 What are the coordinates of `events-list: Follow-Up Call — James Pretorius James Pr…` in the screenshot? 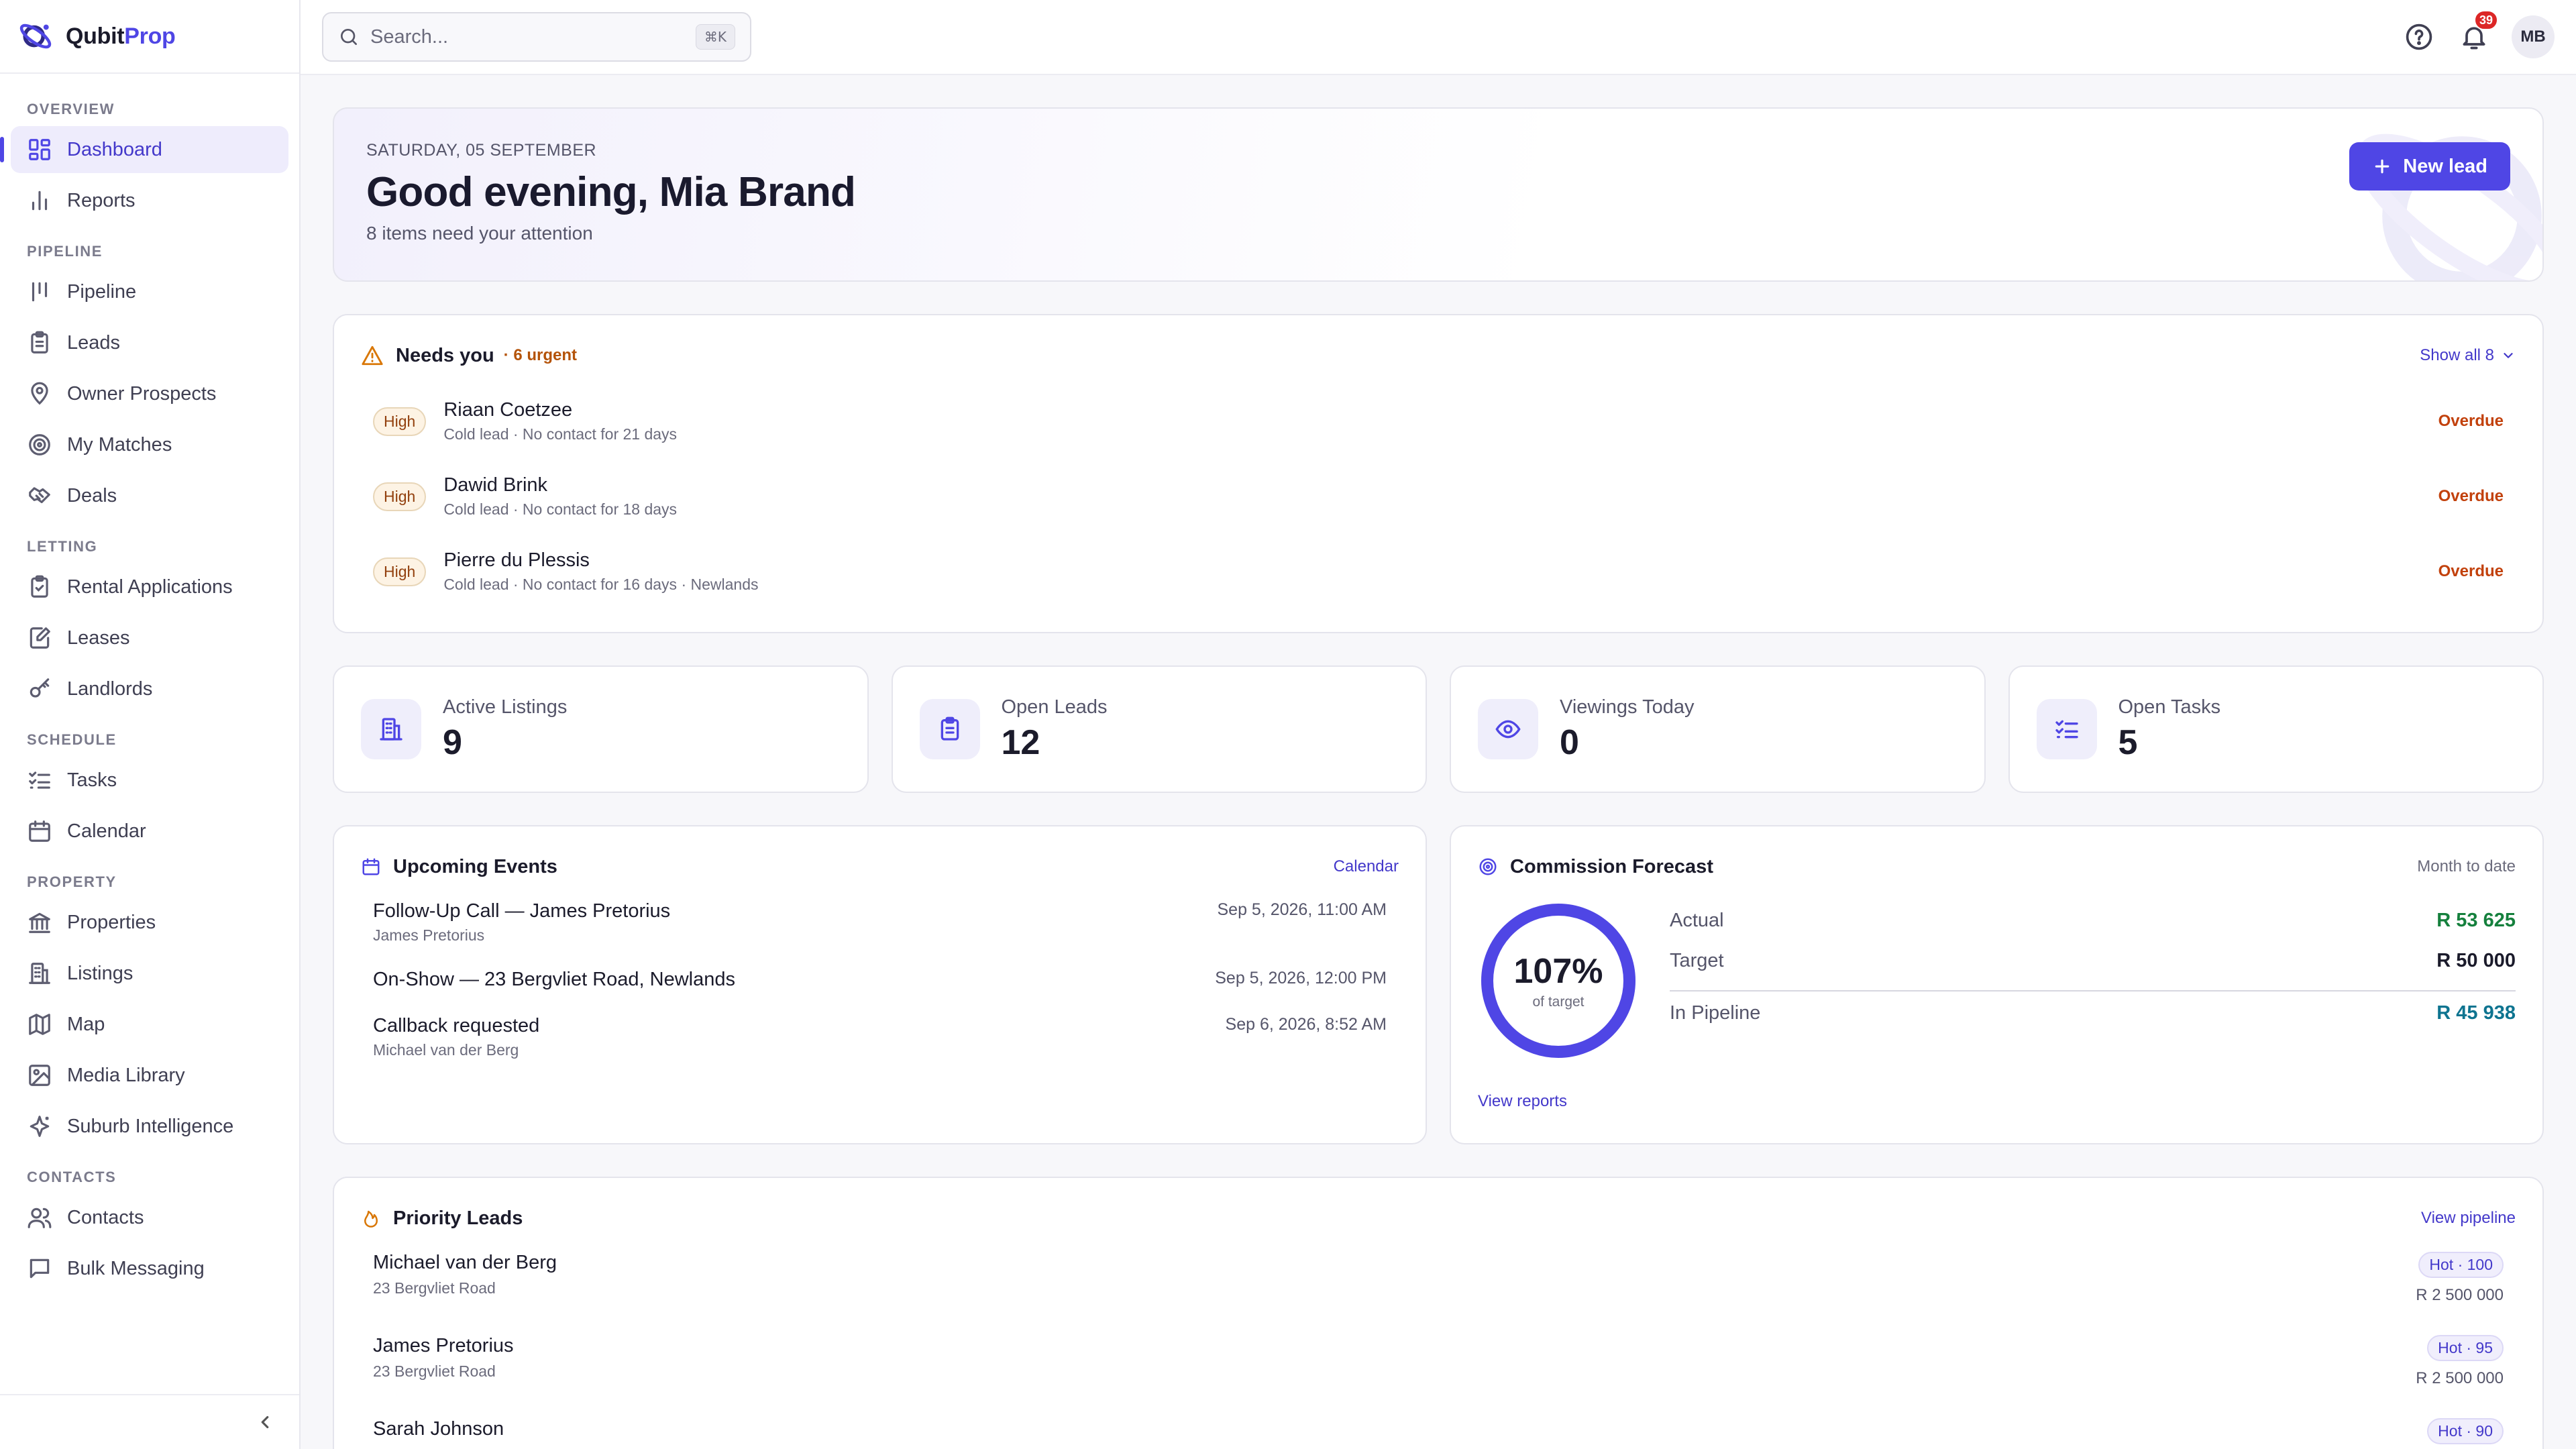 It's located at (880, 979).